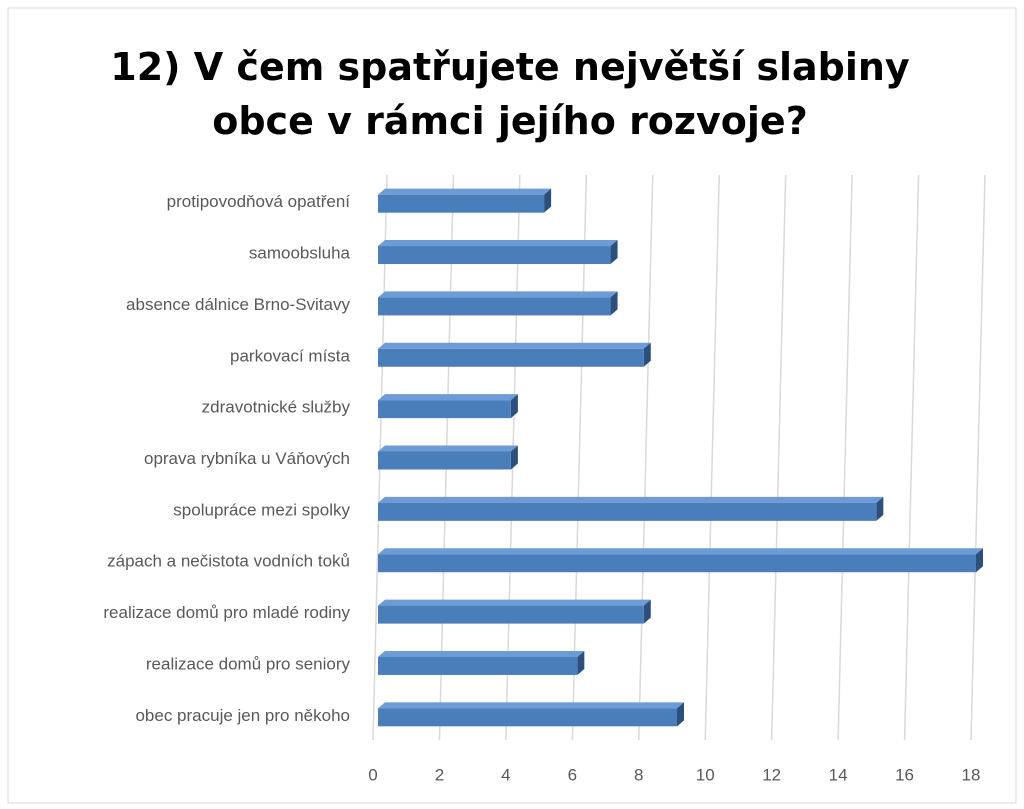 The image size is (1024, 809). What do you see at coordinates (261, 509) in the screenshot?
I see `y-tick-label: spolupráce mezi spolky` at bounding box center [261, 509].